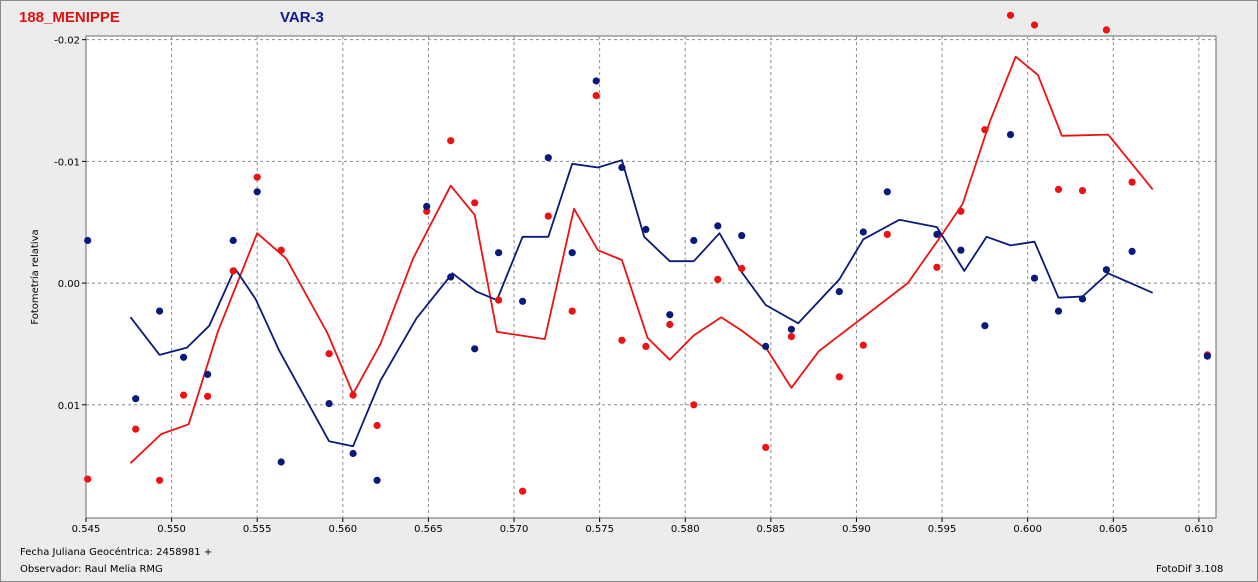  I want to click on julian-date-label: Fecha Juliana Geocéntrica: 2458981 +, so click(116, 552).